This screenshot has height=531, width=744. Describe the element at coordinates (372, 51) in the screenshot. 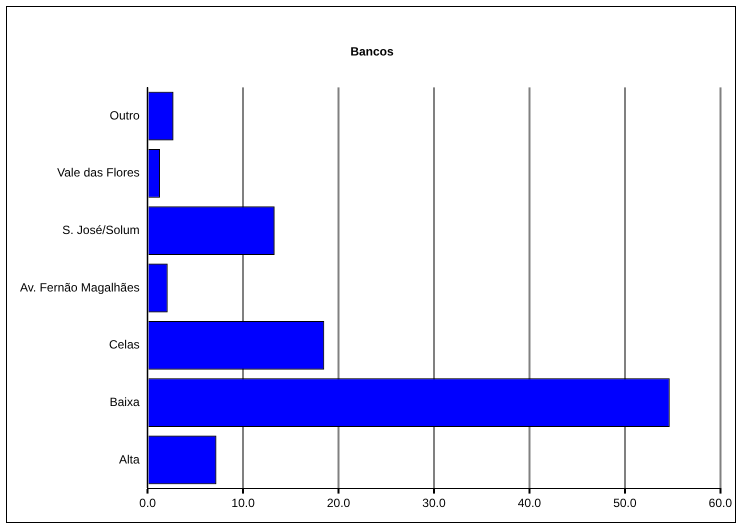

I see `chart-title: Bancos` at that location.